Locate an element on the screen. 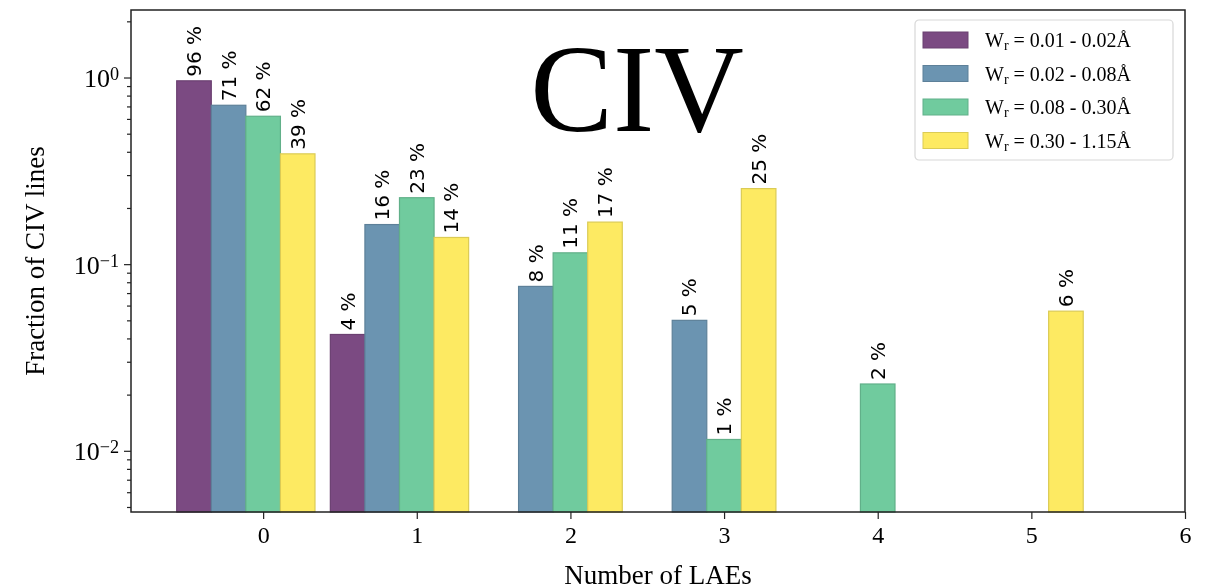  x-tick-label: 1 is located at coordinates (417, 535).